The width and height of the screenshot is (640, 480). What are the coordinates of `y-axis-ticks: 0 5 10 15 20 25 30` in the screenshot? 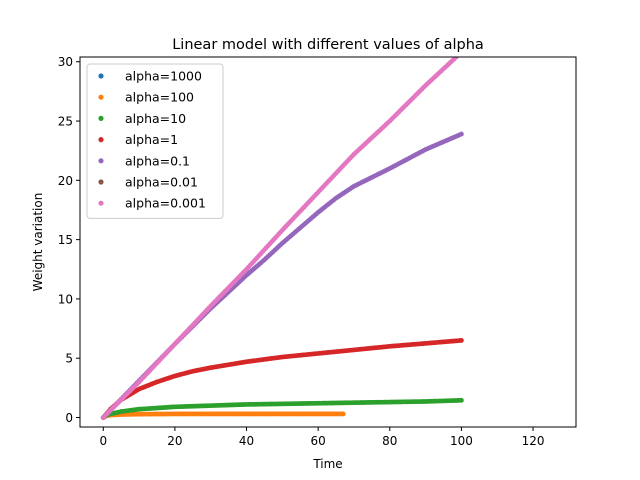 It's located at (69, 240).